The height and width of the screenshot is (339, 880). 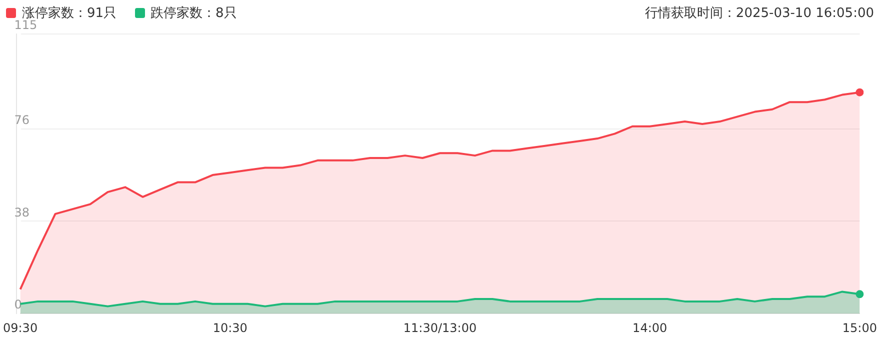 What do you see at coordinates (440, 327) in the screenshot?
I see `x-tick-label: 11:30/13:00` at bounding box center [440, 327].